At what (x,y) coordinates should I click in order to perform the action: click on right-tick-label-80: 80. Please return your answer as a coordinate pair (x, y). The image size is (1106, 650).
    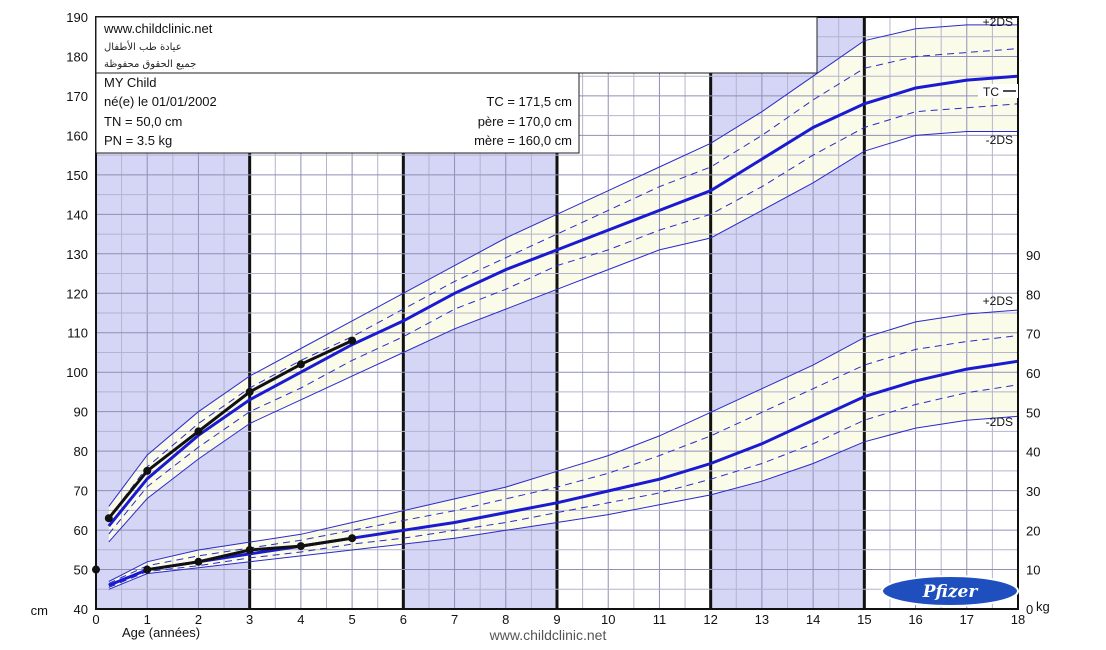
    Looking at the image, I should click on (1033, 294).